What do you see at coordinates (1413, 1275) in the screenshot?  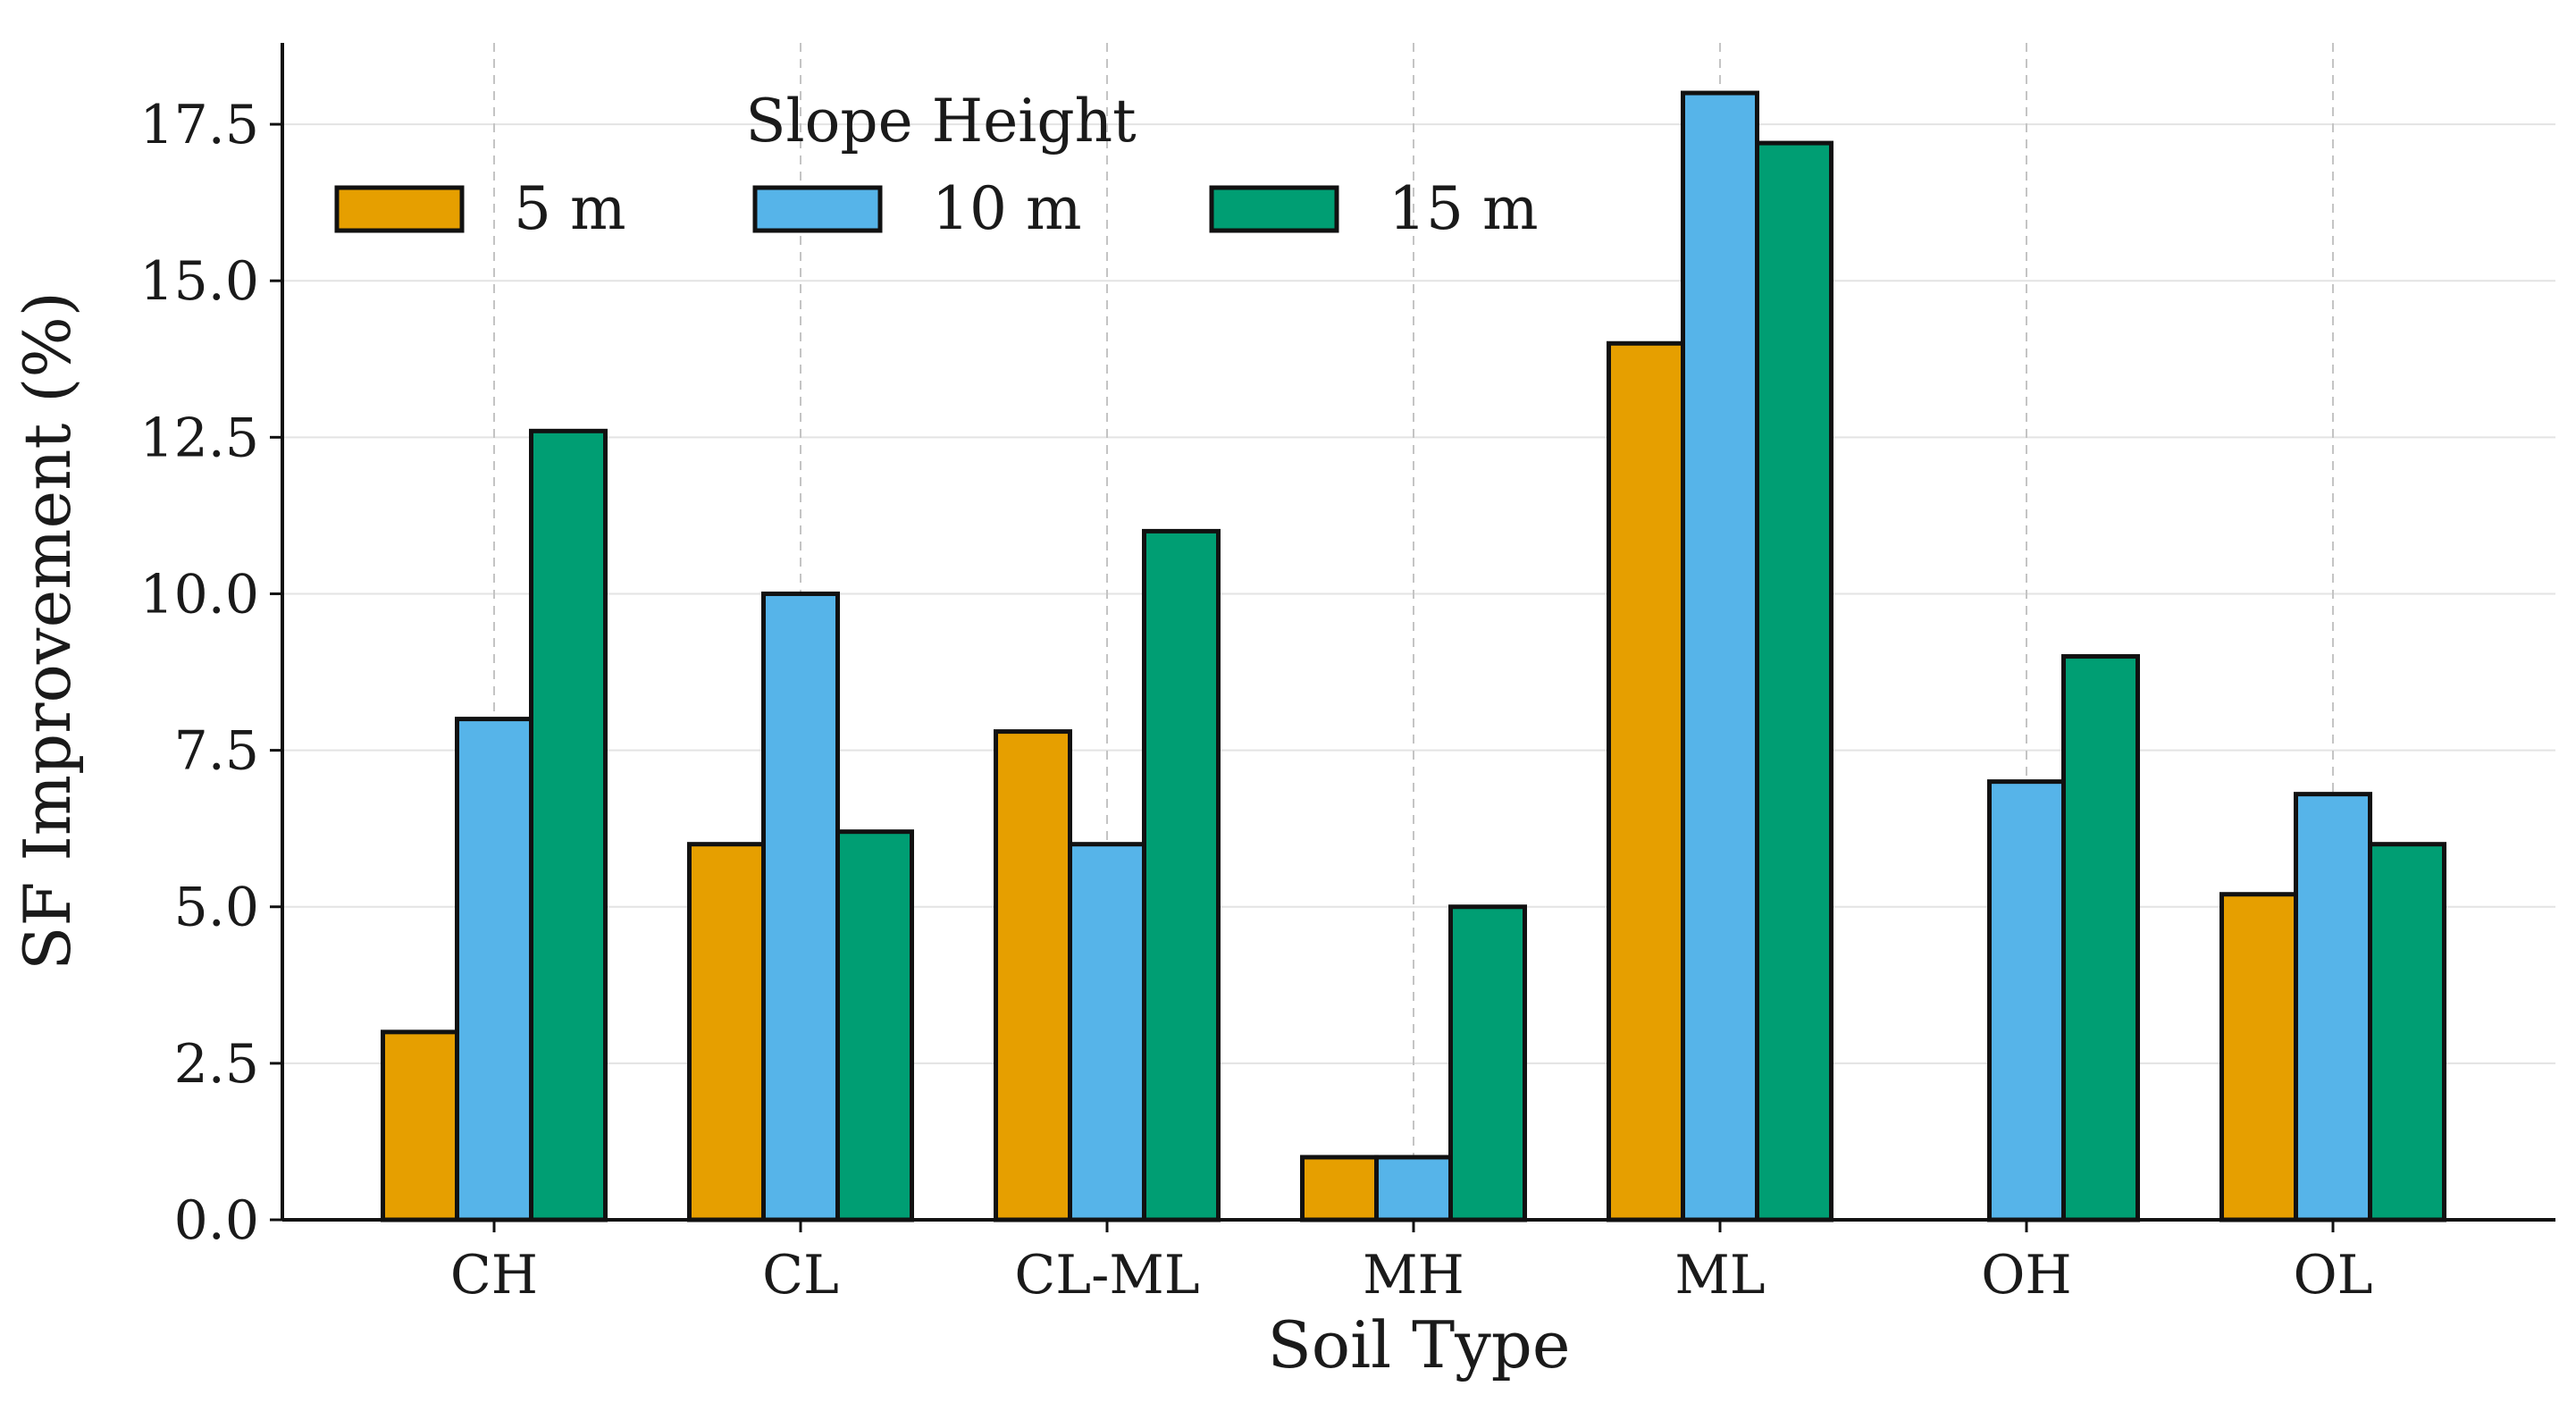 I see `x-tick-label: MH` at bounding box center [1413, 1275].